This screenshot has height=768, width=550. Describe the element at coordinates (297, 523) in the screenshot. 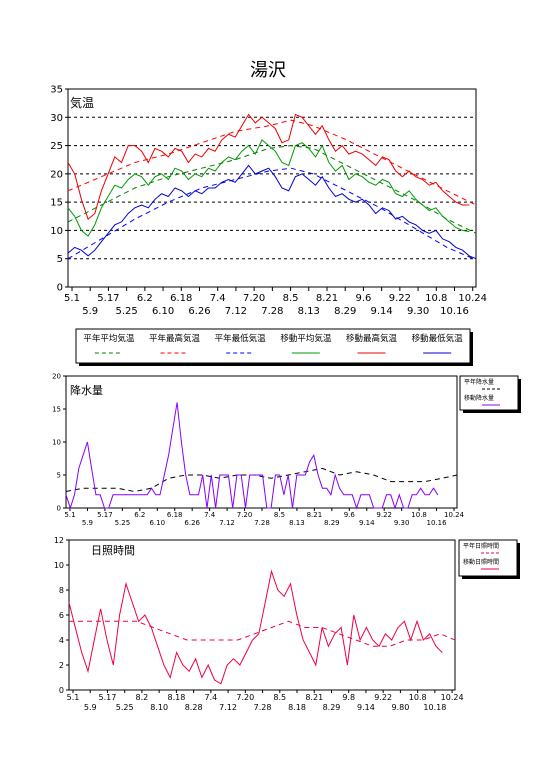

I see `x-tick-label: 8.13` at that location.